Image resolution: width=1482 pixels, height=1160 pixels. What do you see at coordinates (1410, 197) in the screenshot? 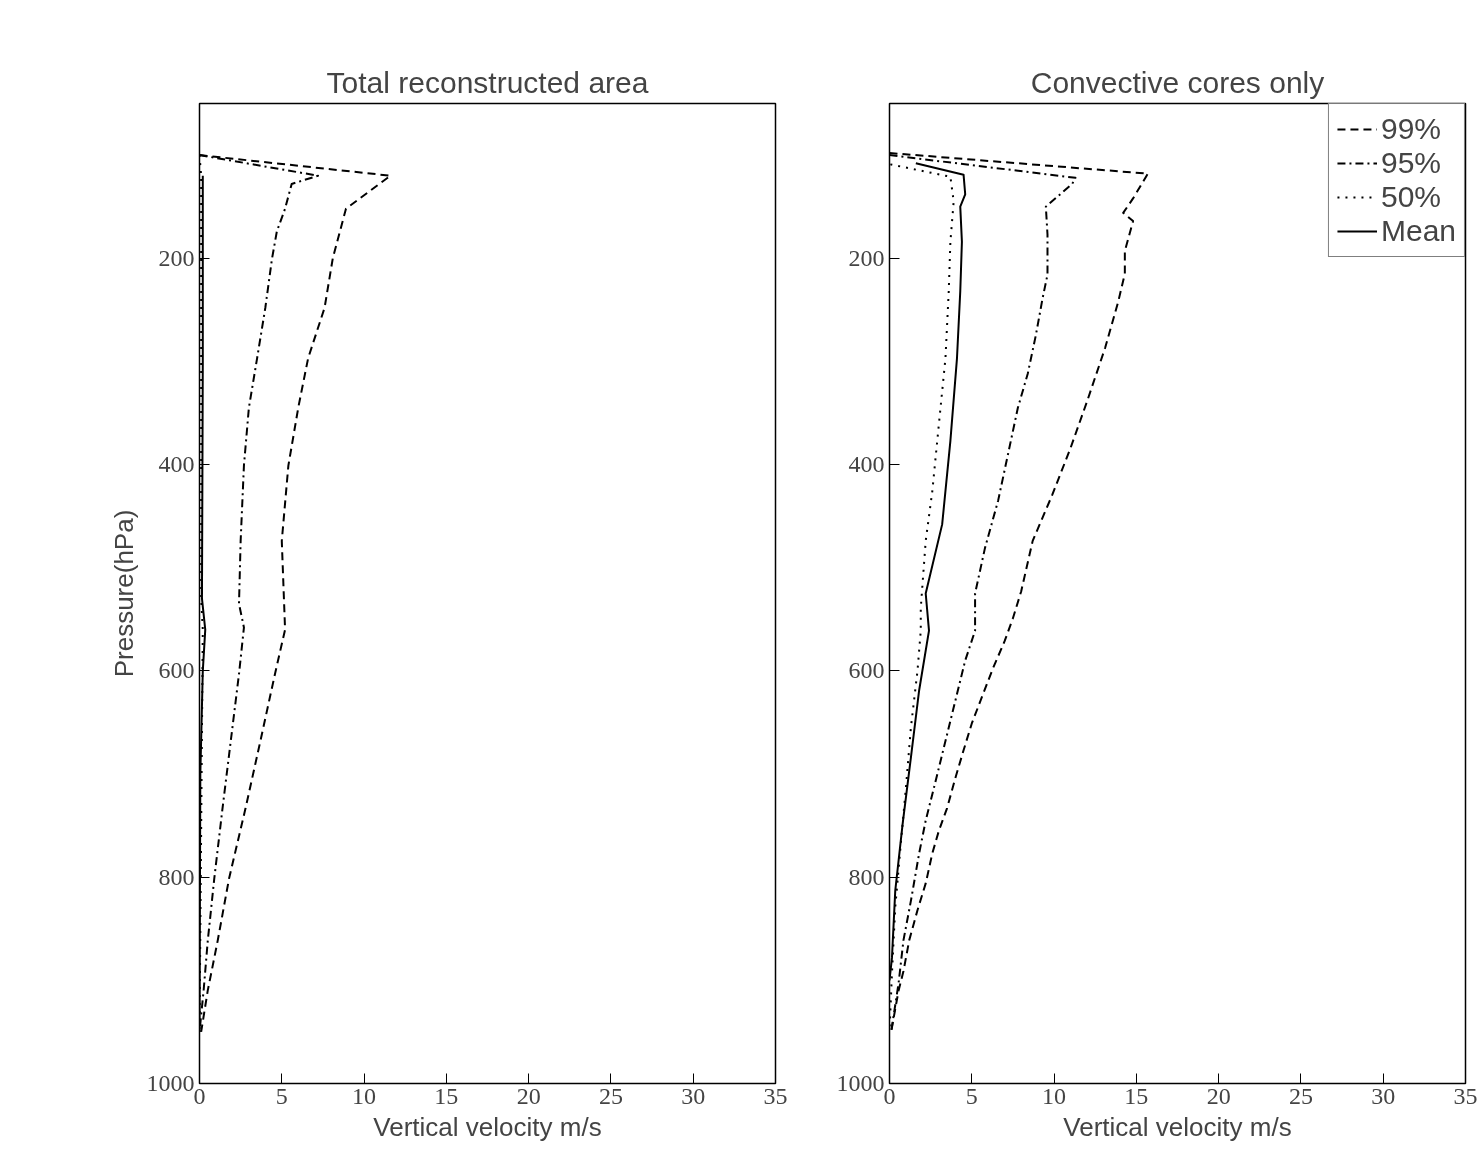
I see `legend-label: 50%` at bounding box center [1410, 197].